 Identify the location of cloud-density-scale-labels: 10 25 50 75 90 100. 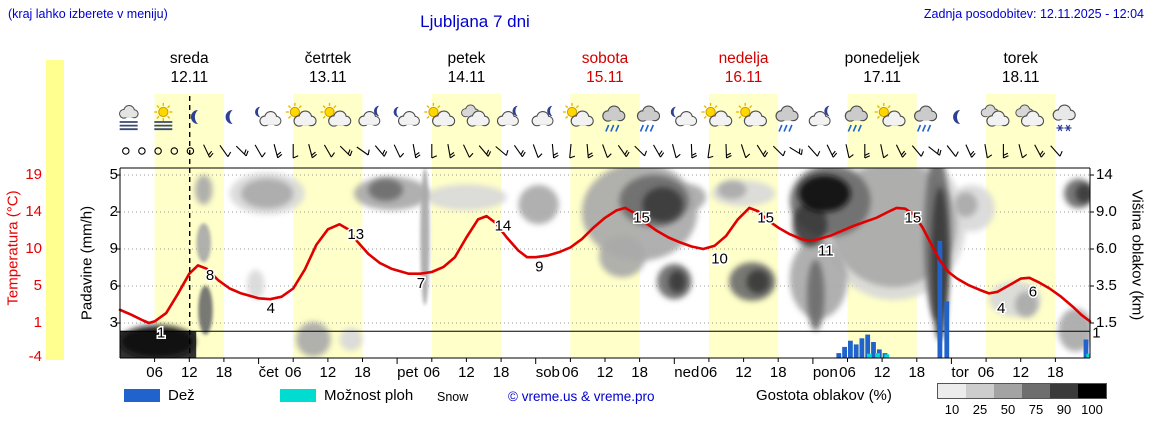
(1022, 410).